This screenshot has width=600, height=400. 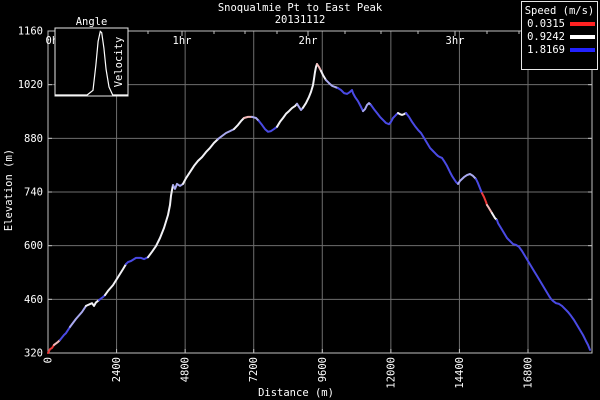 What do you see at coordinates (460, 373) in the screenshot?
I see `x-tick-label: 14400` at bounding box center [460, 373].